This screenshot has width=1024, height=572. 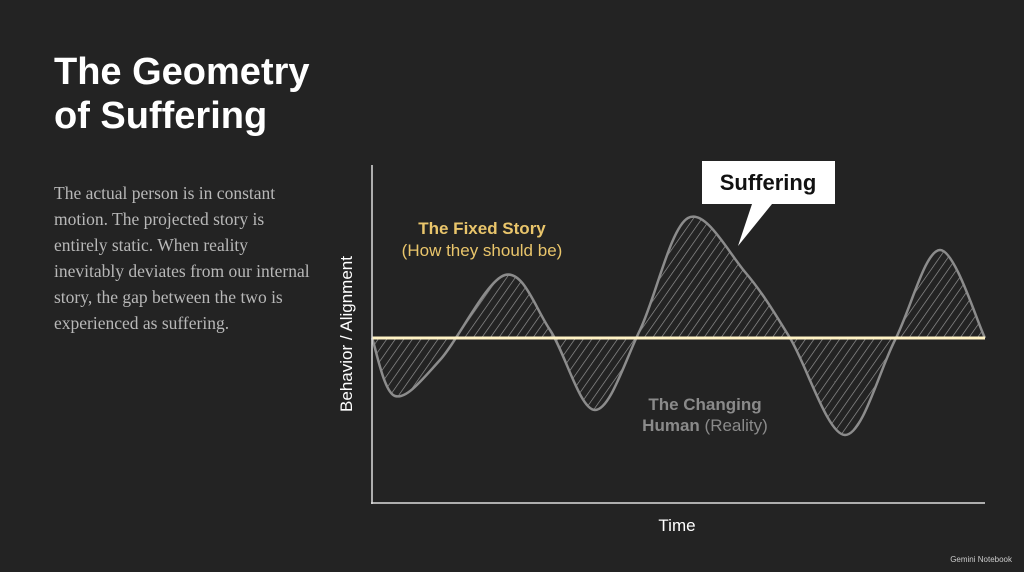 I want to click on fixed-story-note: (How they should be), so click(x=482, y=250).